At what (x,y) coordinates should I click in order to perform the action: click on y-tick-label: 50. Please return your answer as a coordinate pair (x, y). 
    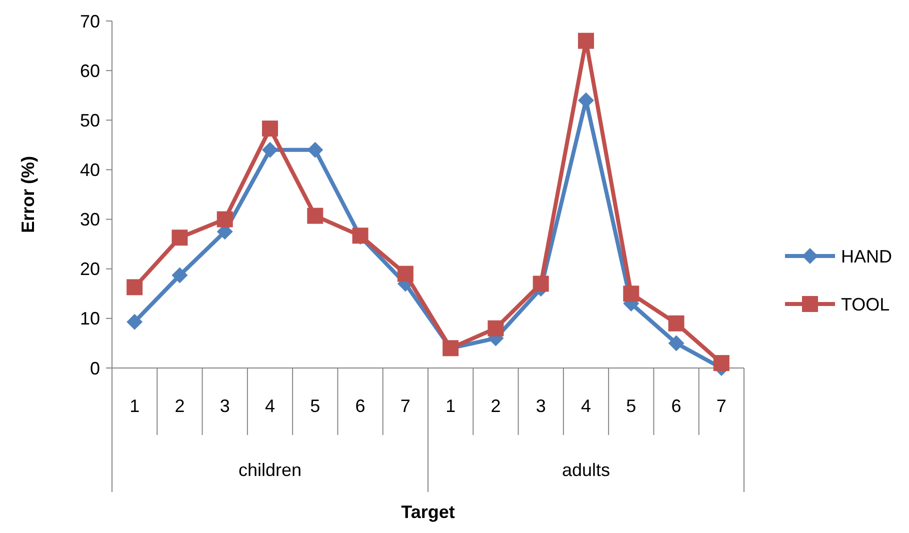
    Looking at the image, I should click on (90, 120).